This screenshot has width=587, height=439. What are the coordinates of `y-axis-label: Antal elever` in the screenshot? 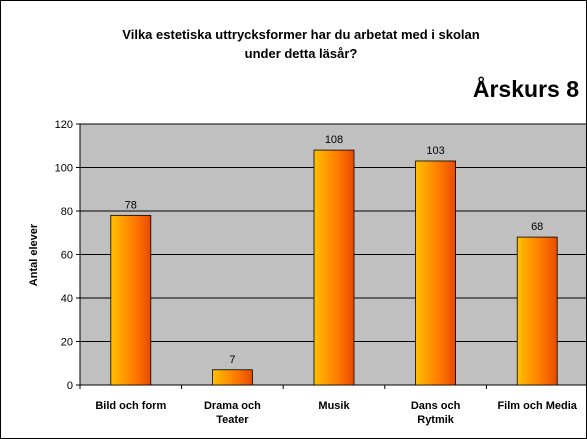 It's located at (34, 254).